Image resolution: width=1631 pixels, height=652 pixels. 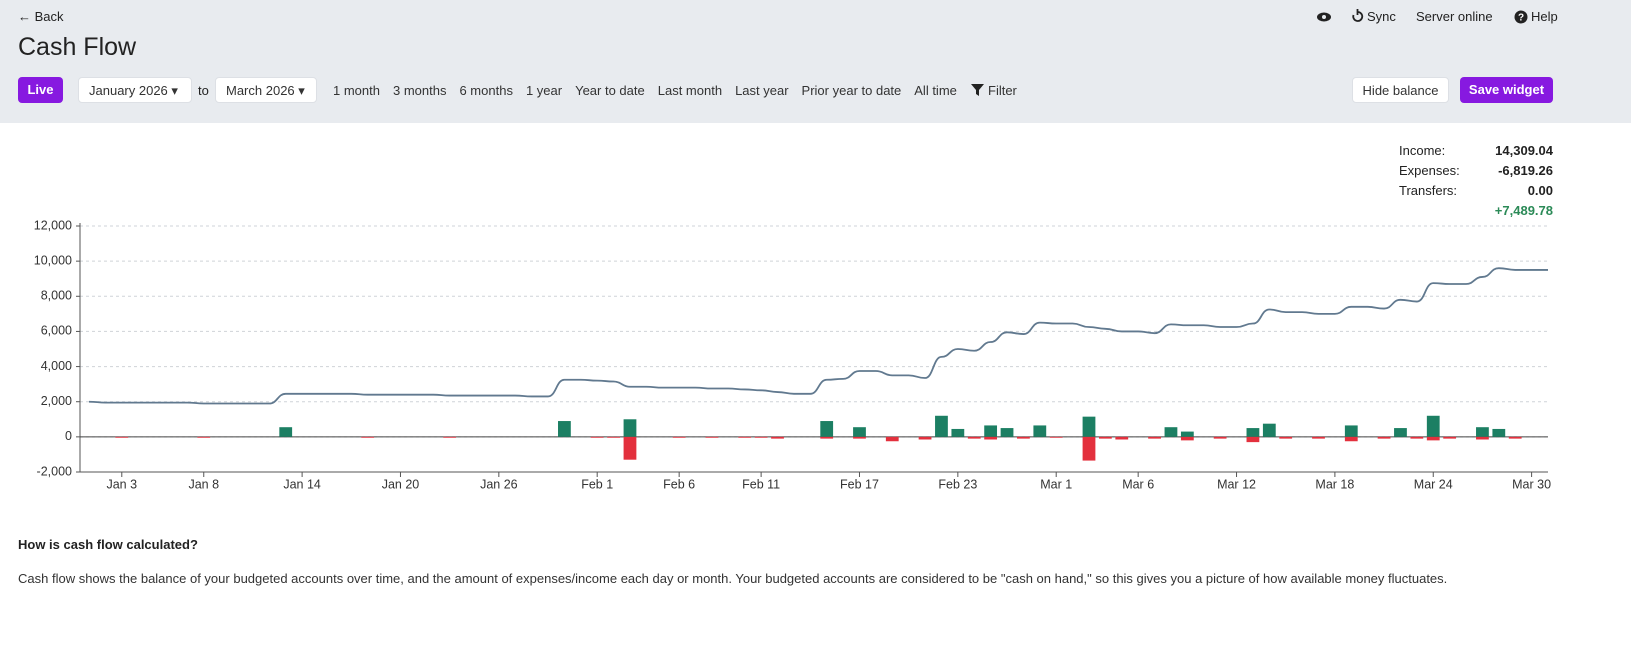 What do you see at coordinates (56, 331) in the screenshot?
I see `y-tick-label: 6,000` at bounding box center [56, 331].